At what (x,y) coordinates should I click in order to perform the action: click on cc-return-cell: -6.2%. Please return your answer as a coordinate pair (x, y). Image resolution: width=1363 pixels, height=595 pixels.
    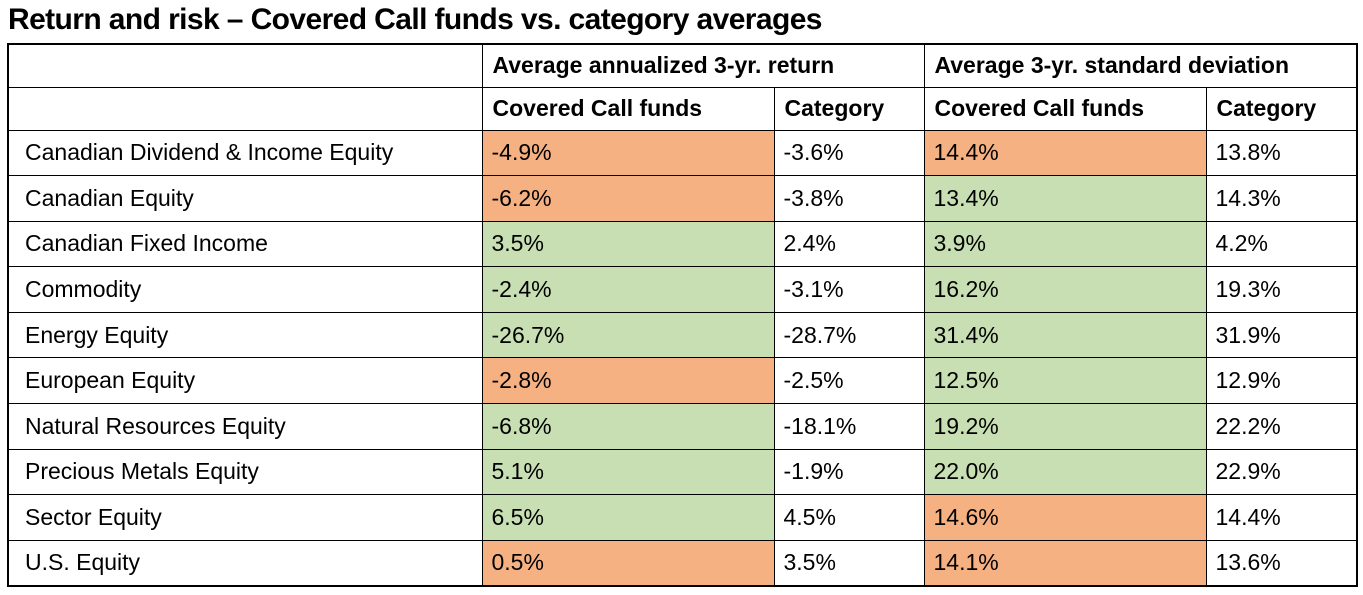
    Looking at the image, I should click on (628, 198).